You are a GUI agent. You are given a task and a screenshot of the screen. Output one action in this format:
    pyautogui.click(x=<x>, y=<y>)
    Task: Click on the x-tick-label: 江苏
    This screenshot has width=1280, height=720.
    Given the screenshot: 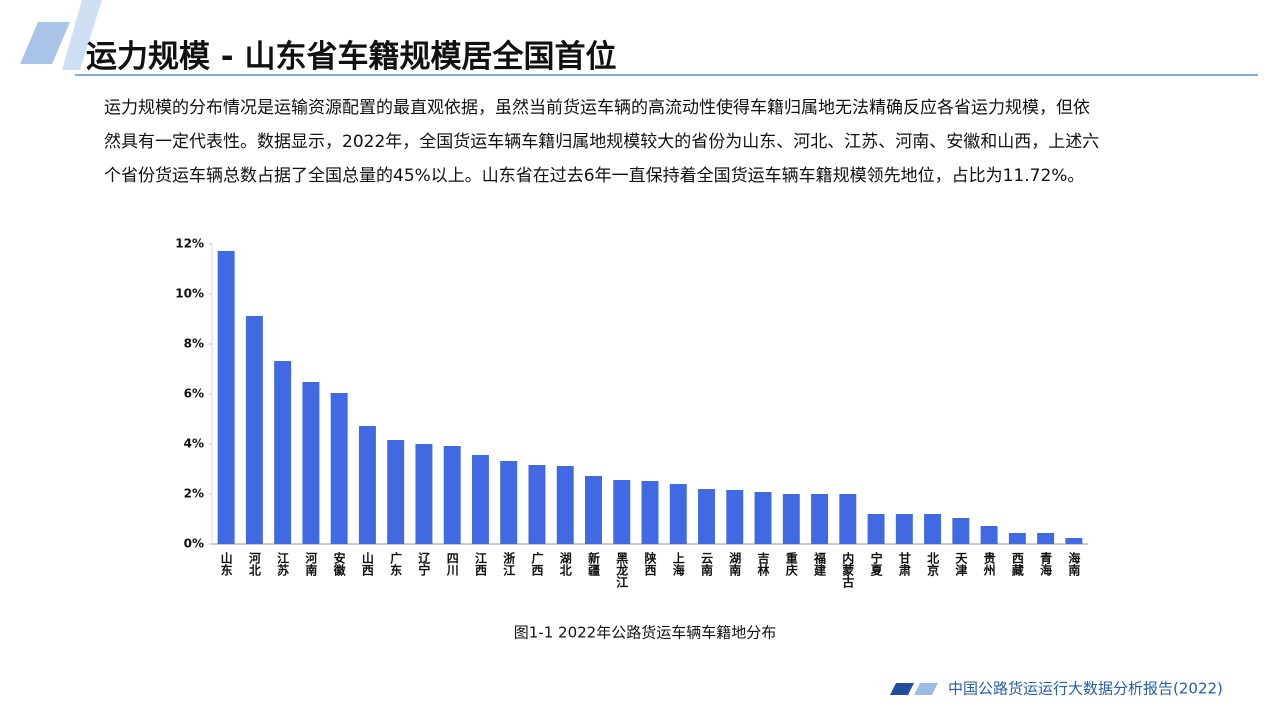 What is the action you would take?
    pyautogui.click(x=283, y=564)
    